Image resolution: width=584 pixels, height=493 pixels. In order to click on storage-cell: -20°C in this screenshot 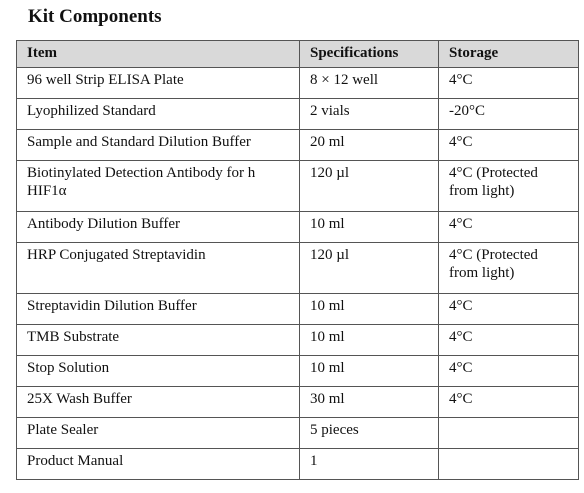, I will do `click(508, 114)`.